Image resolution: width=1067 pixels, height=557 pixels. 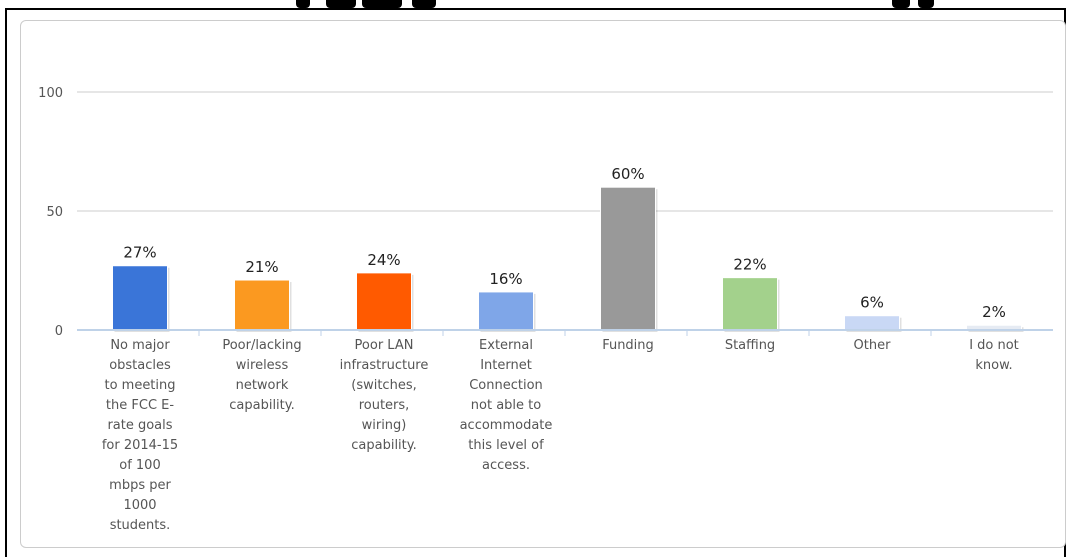 I want to click on x-tick-label: I do not know., so click(x=994, y=355).